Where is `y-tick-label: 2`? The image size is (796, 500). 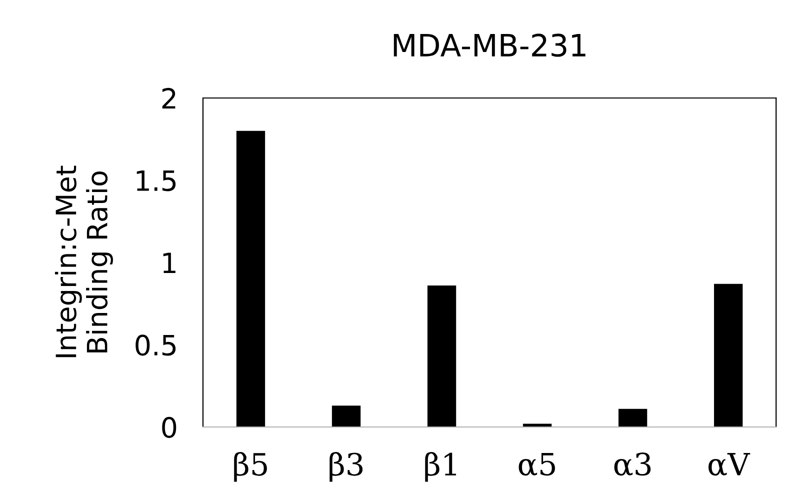 y-tick-label: 2 is located at coordinates (169, 98).